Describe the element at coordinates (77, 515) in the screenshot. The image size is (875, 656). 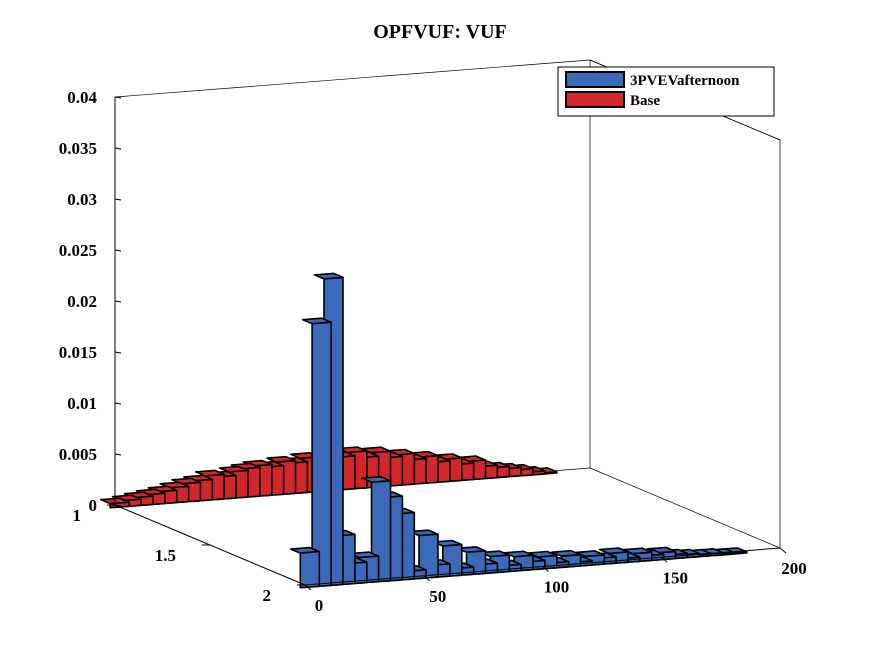
I see `y-tick-label: 1` at that location.